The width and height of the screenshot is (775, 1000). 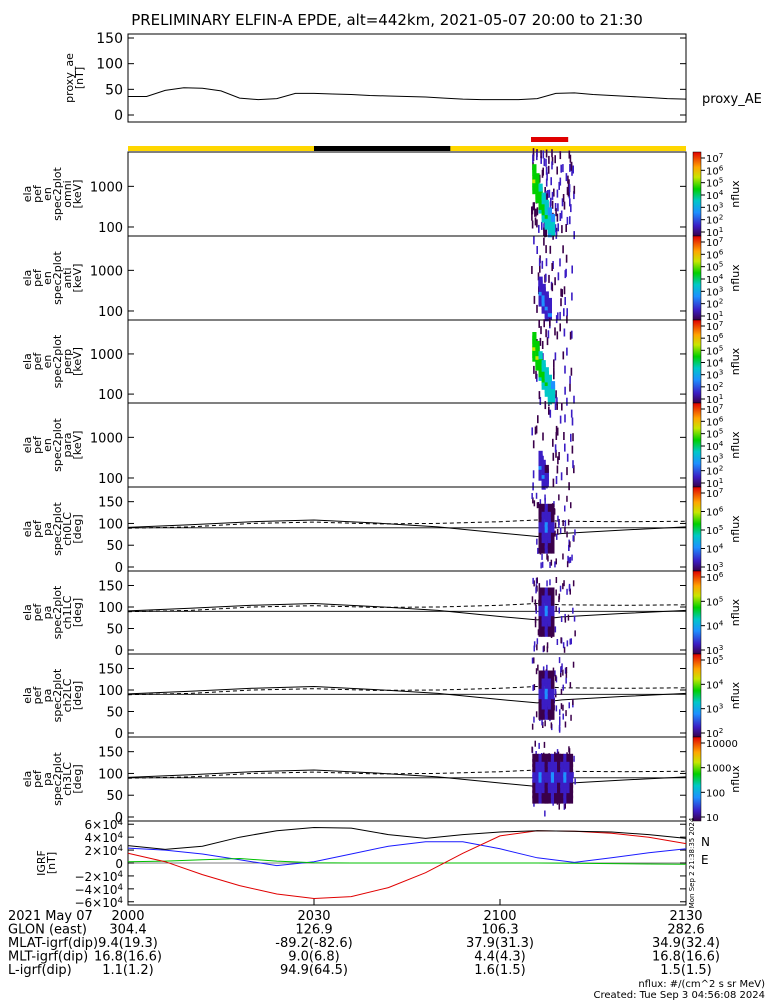 What do you see at coordinates (67, 612) in the screenshot?
I see `ylabel-line: ch1LC` at bounding box center [67, 612].